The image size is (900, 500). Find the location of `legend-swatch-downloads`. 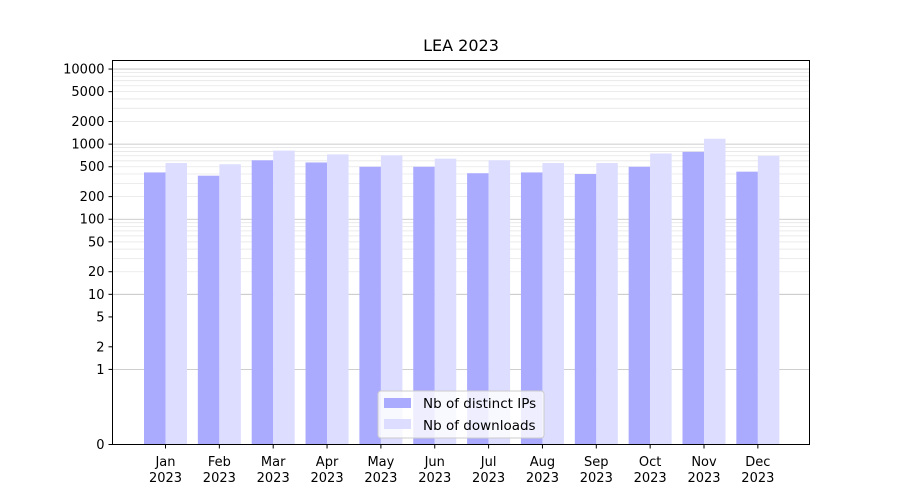

legend-swatch-downloads is located at coordinates (397, 424).